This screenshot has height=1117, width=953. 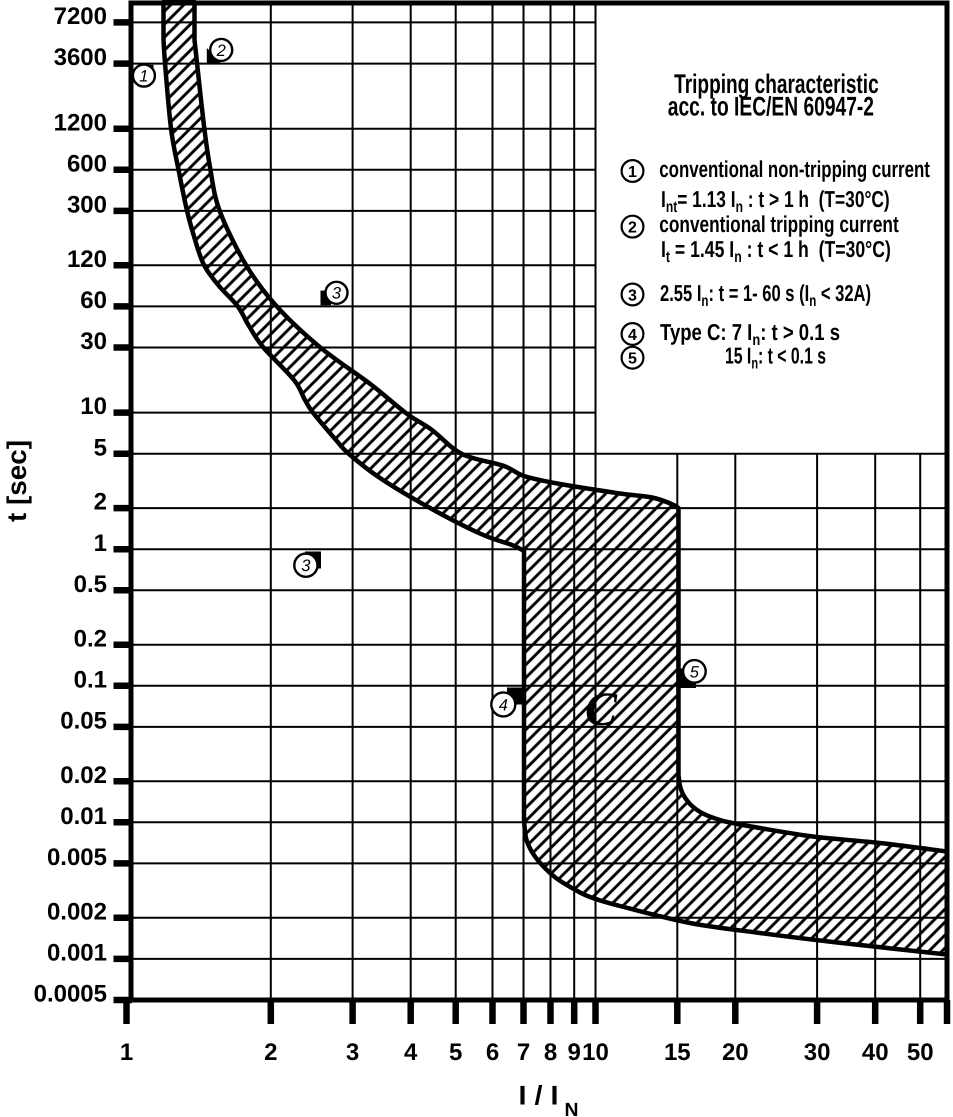 What do you see at coordinates (83, 721) in the screenshot?
I see `svg-text: 0.05` at bounding box center [83, 721].